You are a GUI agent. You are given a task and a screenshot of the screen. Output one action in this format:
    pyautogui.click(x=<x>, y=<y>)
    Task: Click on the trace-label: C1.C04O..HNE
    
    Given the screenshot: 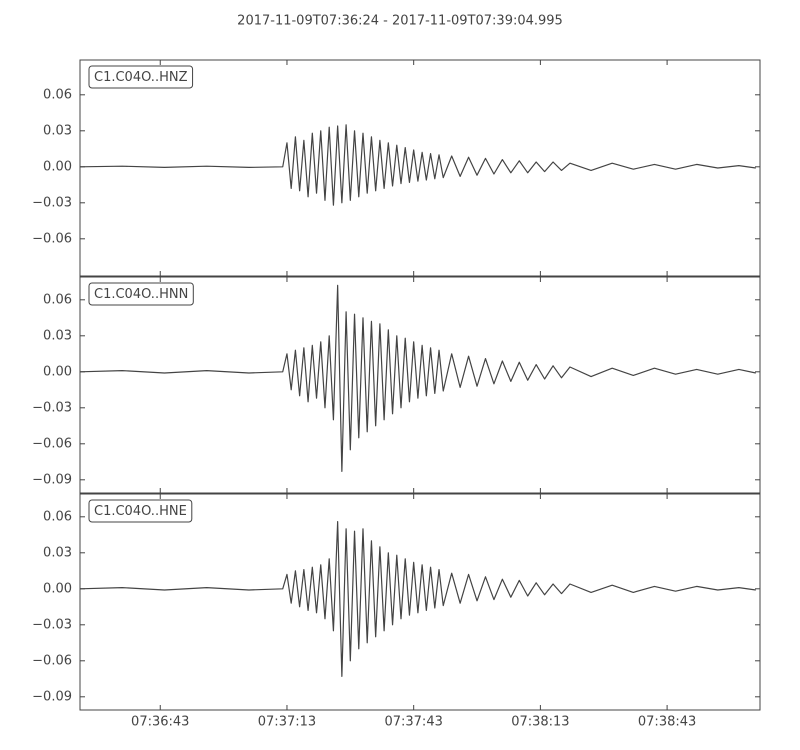 What is the action you would take?
    pyautogui.click(x=140, y=511)
    